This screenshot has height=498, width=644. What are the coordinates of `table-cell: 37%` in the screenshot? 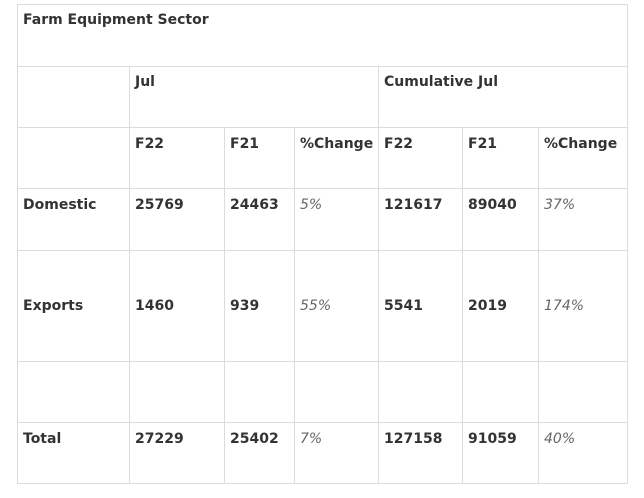 It's located at (583, 219).